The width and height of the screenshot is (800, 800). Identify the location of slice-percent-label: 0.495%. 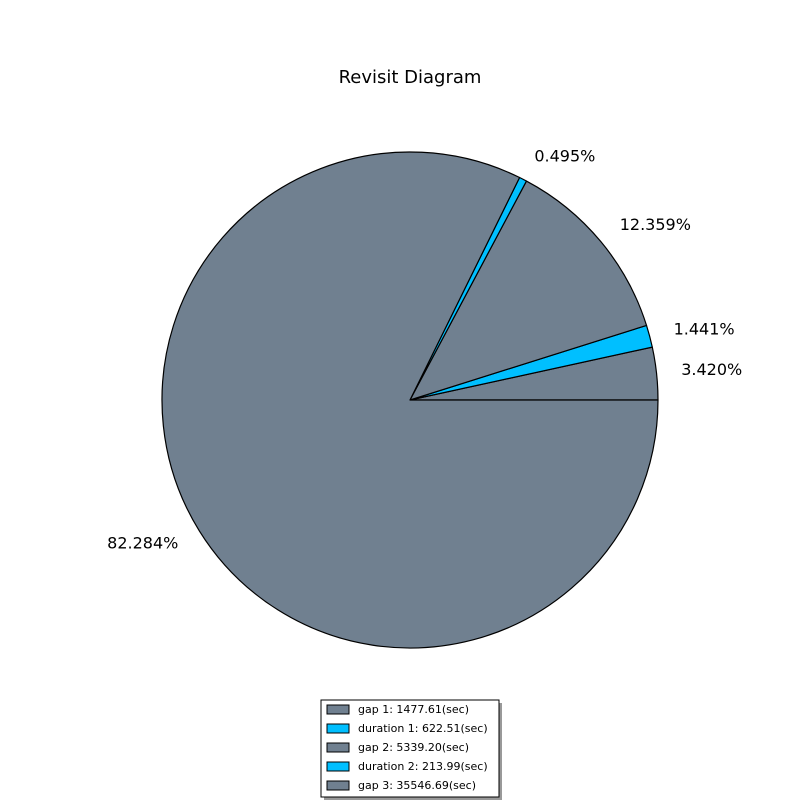
(564, 156).